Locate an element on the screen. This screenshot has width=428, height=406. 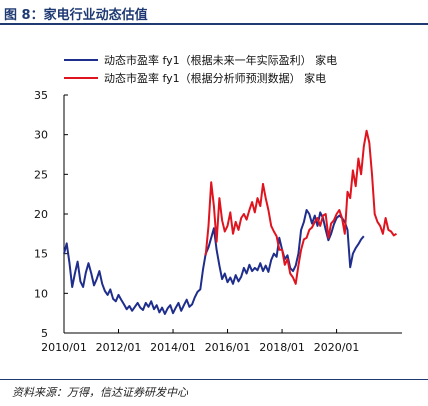
y-tick-label: 10 is located at coordinates (41, 293).